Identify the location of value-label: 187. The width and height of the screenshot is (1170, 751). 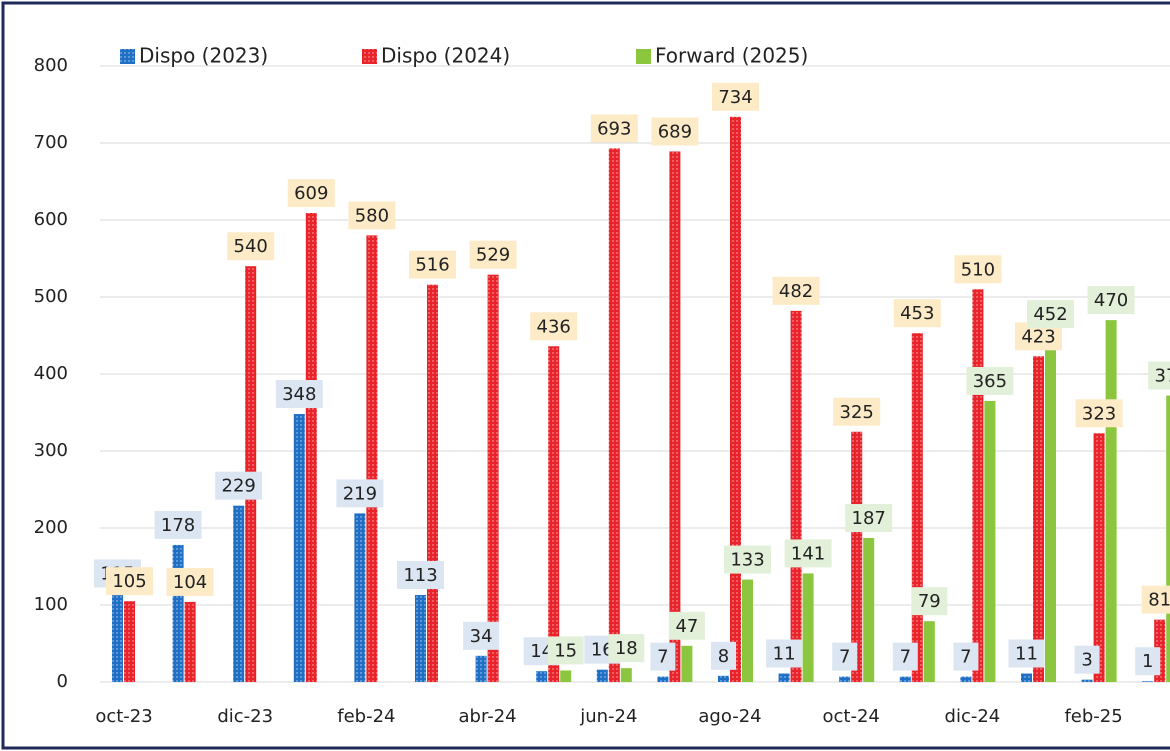
(869, 518).